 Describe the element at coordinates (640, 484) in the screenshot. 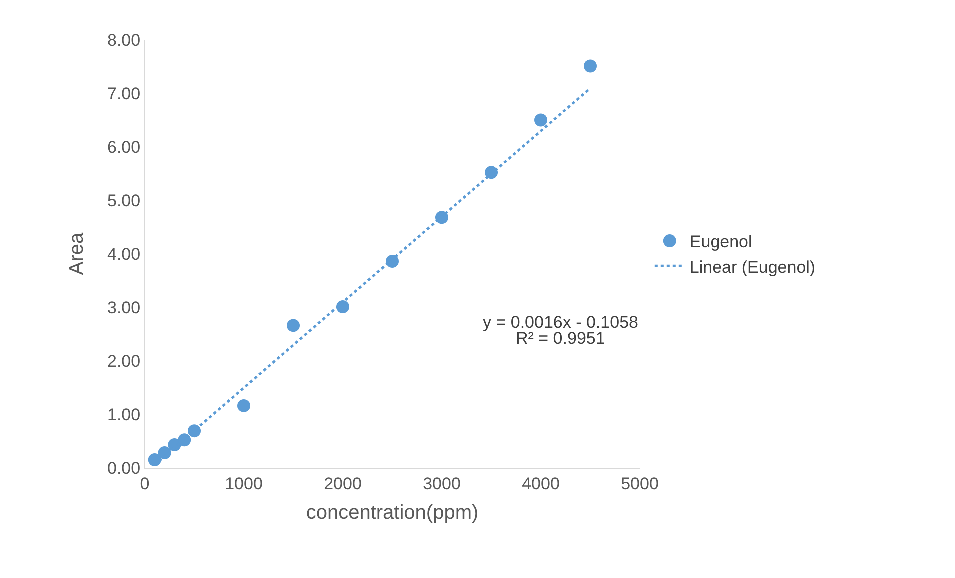

I see `x-tick-label: 5000` at that location.